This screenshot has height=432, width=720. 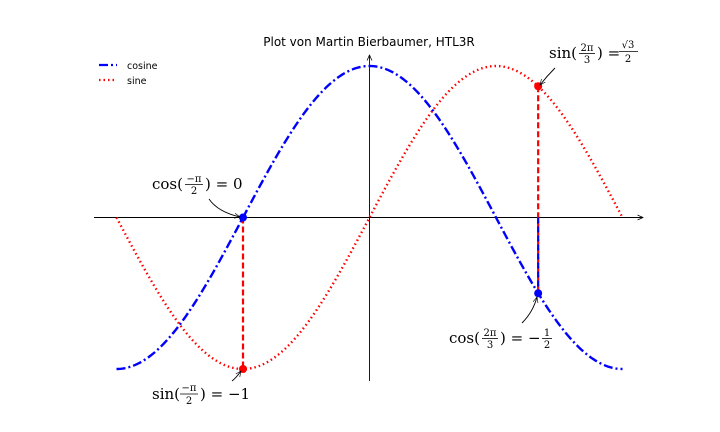 I want to click on legend-label-cosine: cosine, so click(x=142, y=66).